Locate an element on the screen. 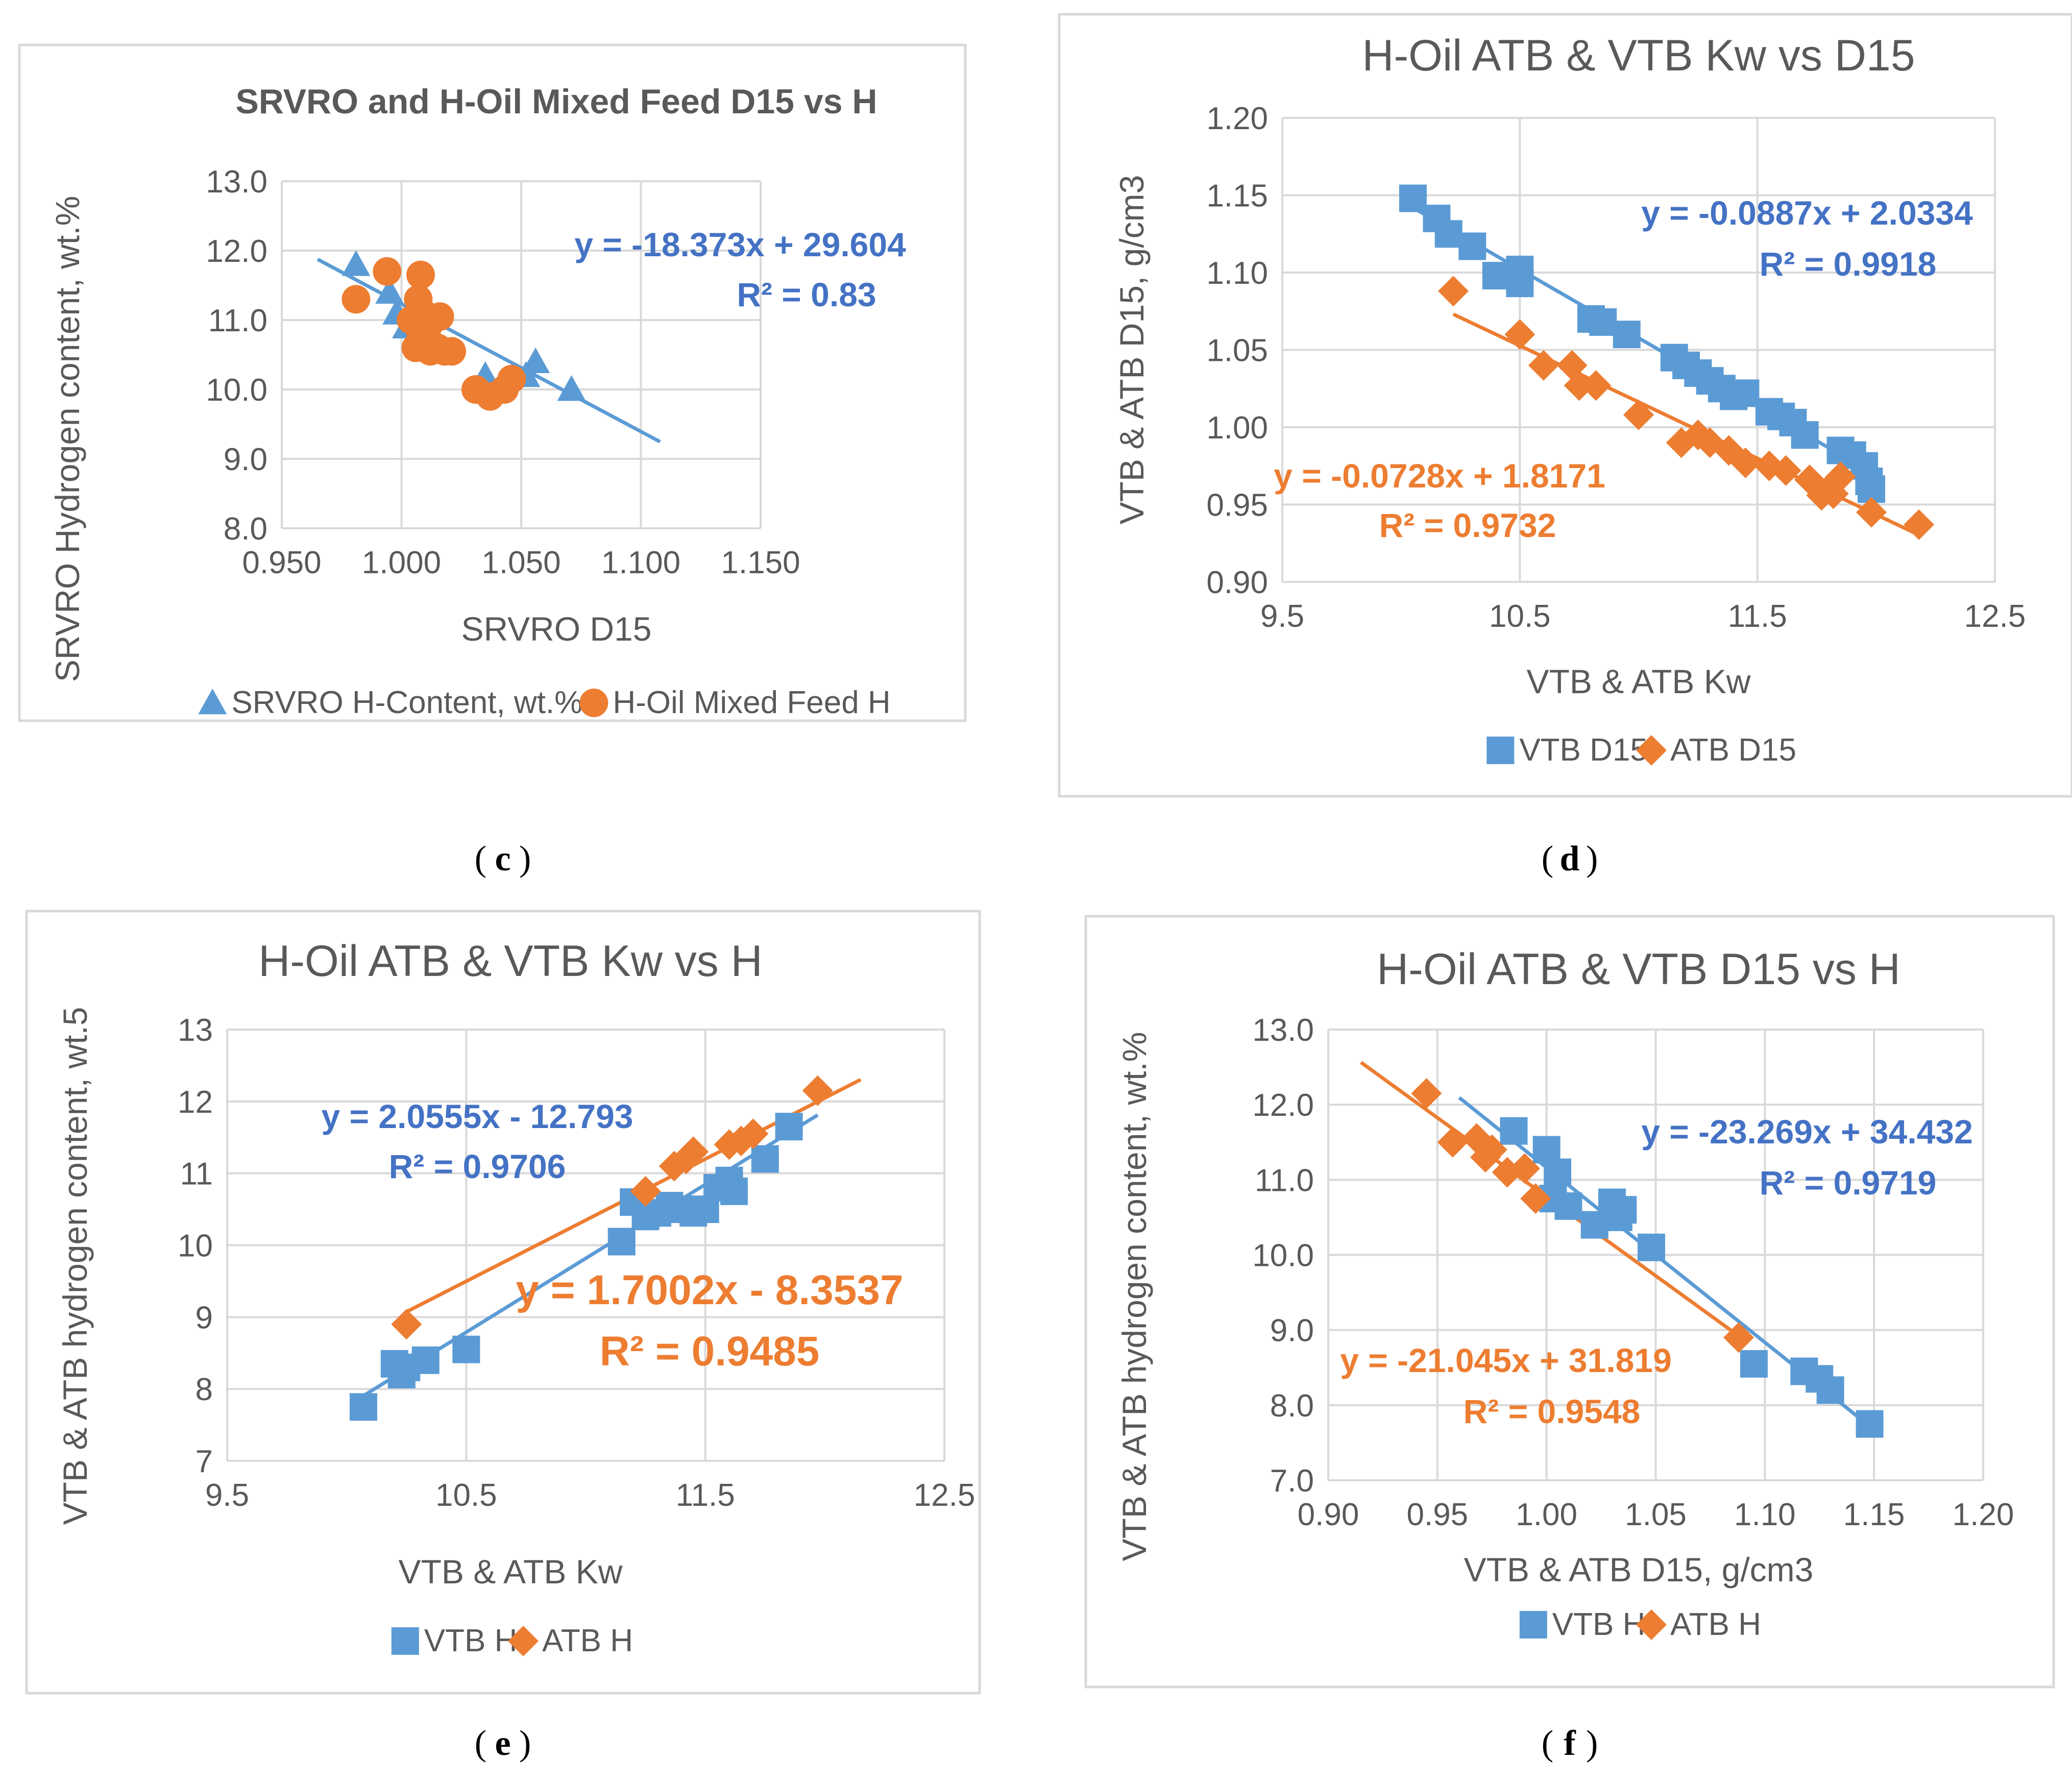 This screenshot has height=1785, width=2072. trendline-r2: R² = 0.9732 is located at coordinates (1467, 525).